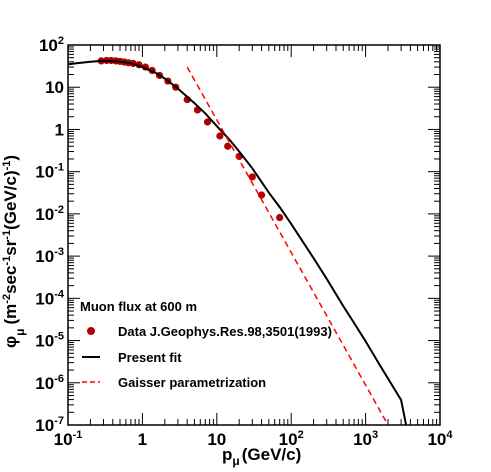  I want to click on y-tick-label: 10⁻², so click(49, 214).